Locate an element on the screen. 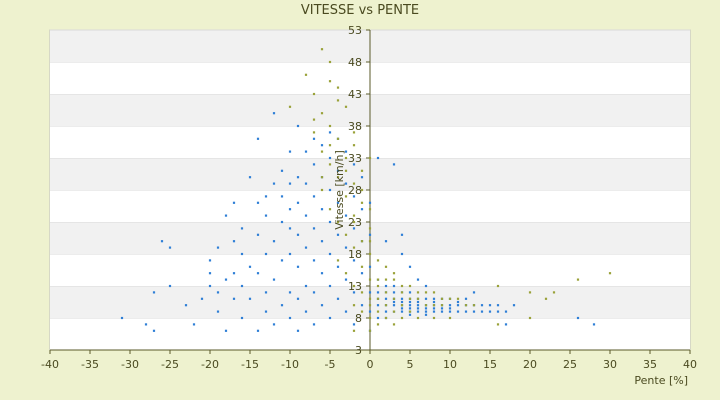 Image resolution: width=720 pixels, height=400 pixels. x-axis-title: Pente [%] is located at coordinates (661, 380).